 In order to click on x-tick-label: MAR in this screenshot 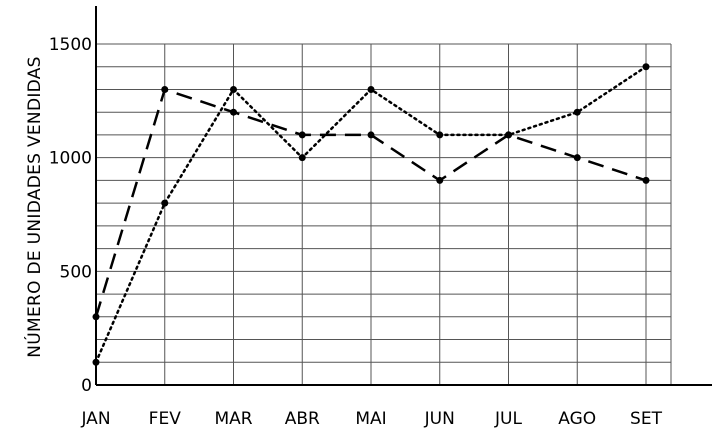, I will do `click(233, 419)`.